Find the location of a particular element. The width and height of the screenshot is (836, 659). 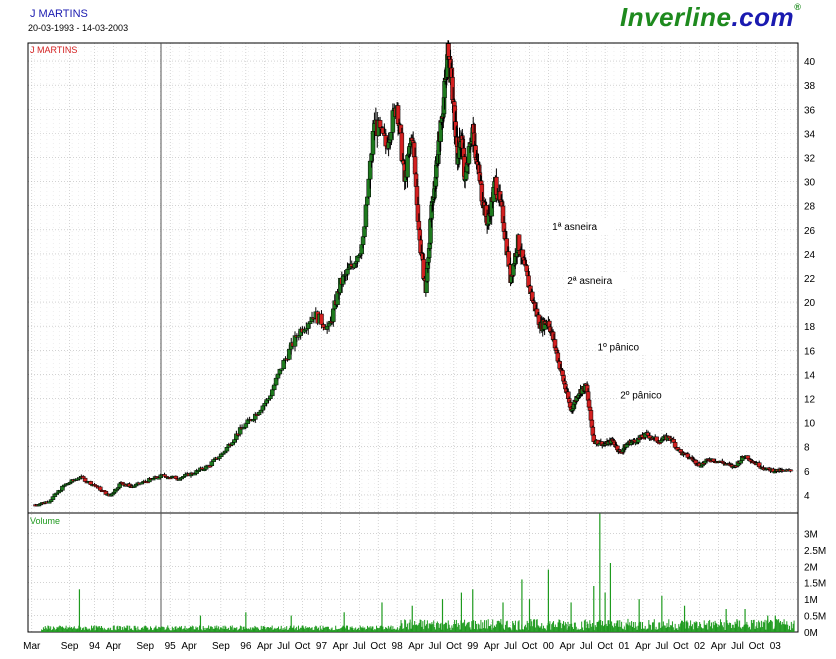

x-tick-label: 96 is located at coordinates (246, 646).